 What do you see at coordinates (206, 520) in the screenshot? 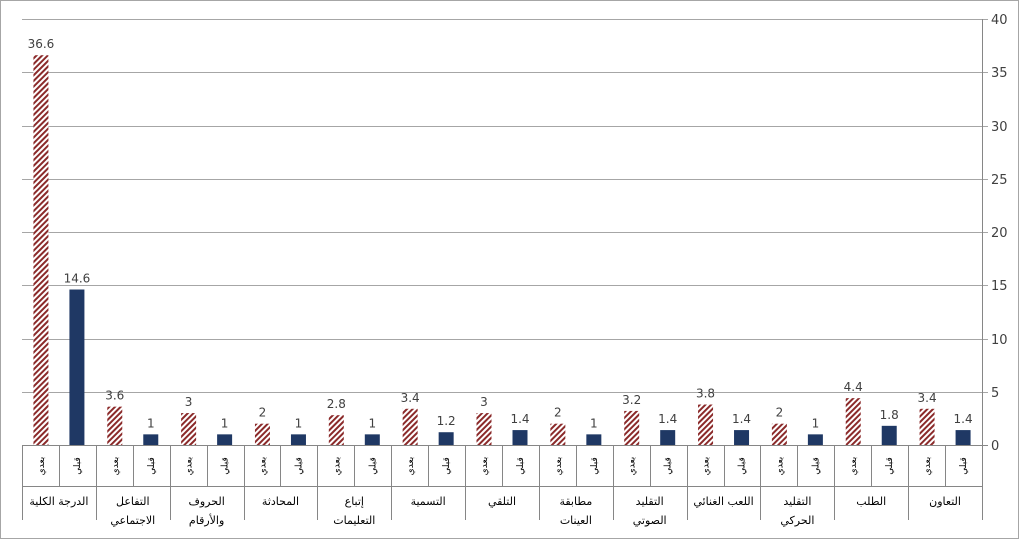
I see `category-label: والأرقام` at bounding box center [206, 520].